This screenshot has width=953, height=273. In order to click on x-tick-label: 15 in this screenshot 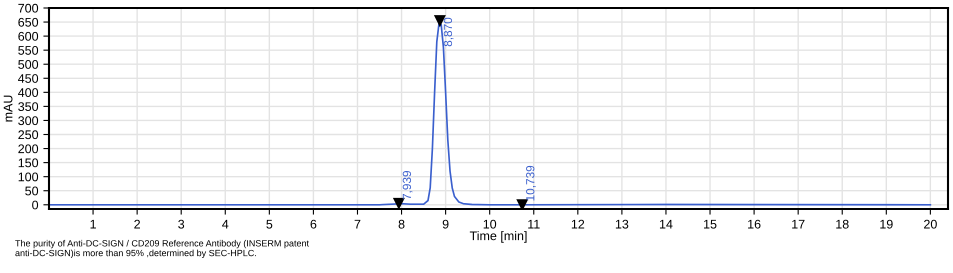, I will do `click(710, 224)`.